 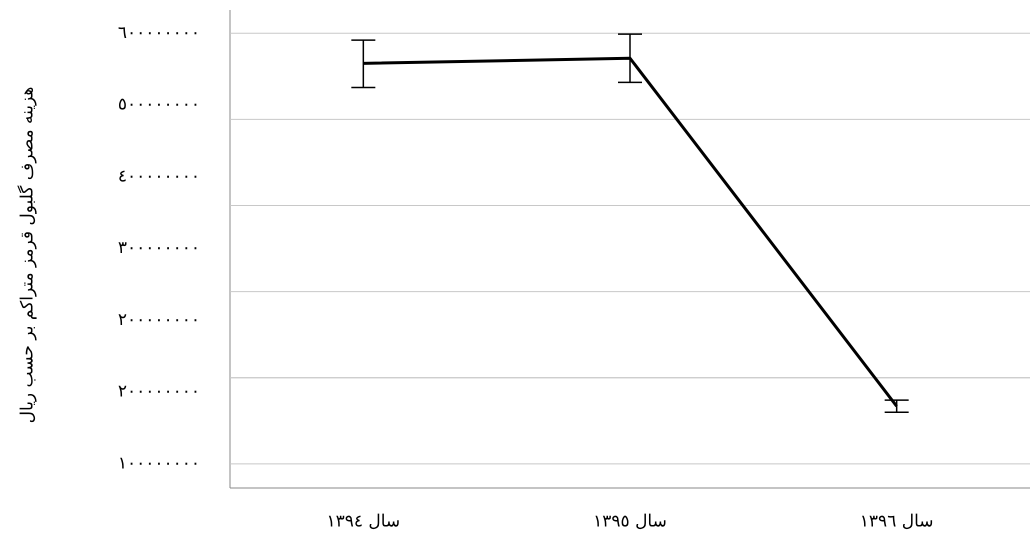 What do you see at coordinates (630, 522) in the screenshot?
I see `x-tick-label: سال ١٣٩٥` at bounding box center [630, 522].